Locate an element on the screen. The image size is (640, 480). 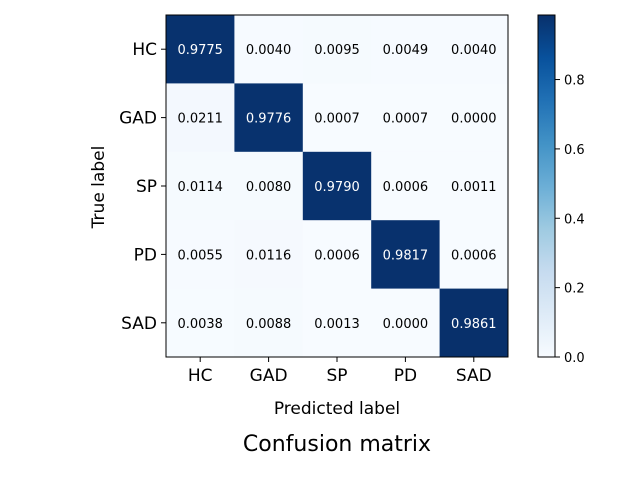
x-axis-ticks: HC GAD SP PD SAD is located at coordinates (340, 371).